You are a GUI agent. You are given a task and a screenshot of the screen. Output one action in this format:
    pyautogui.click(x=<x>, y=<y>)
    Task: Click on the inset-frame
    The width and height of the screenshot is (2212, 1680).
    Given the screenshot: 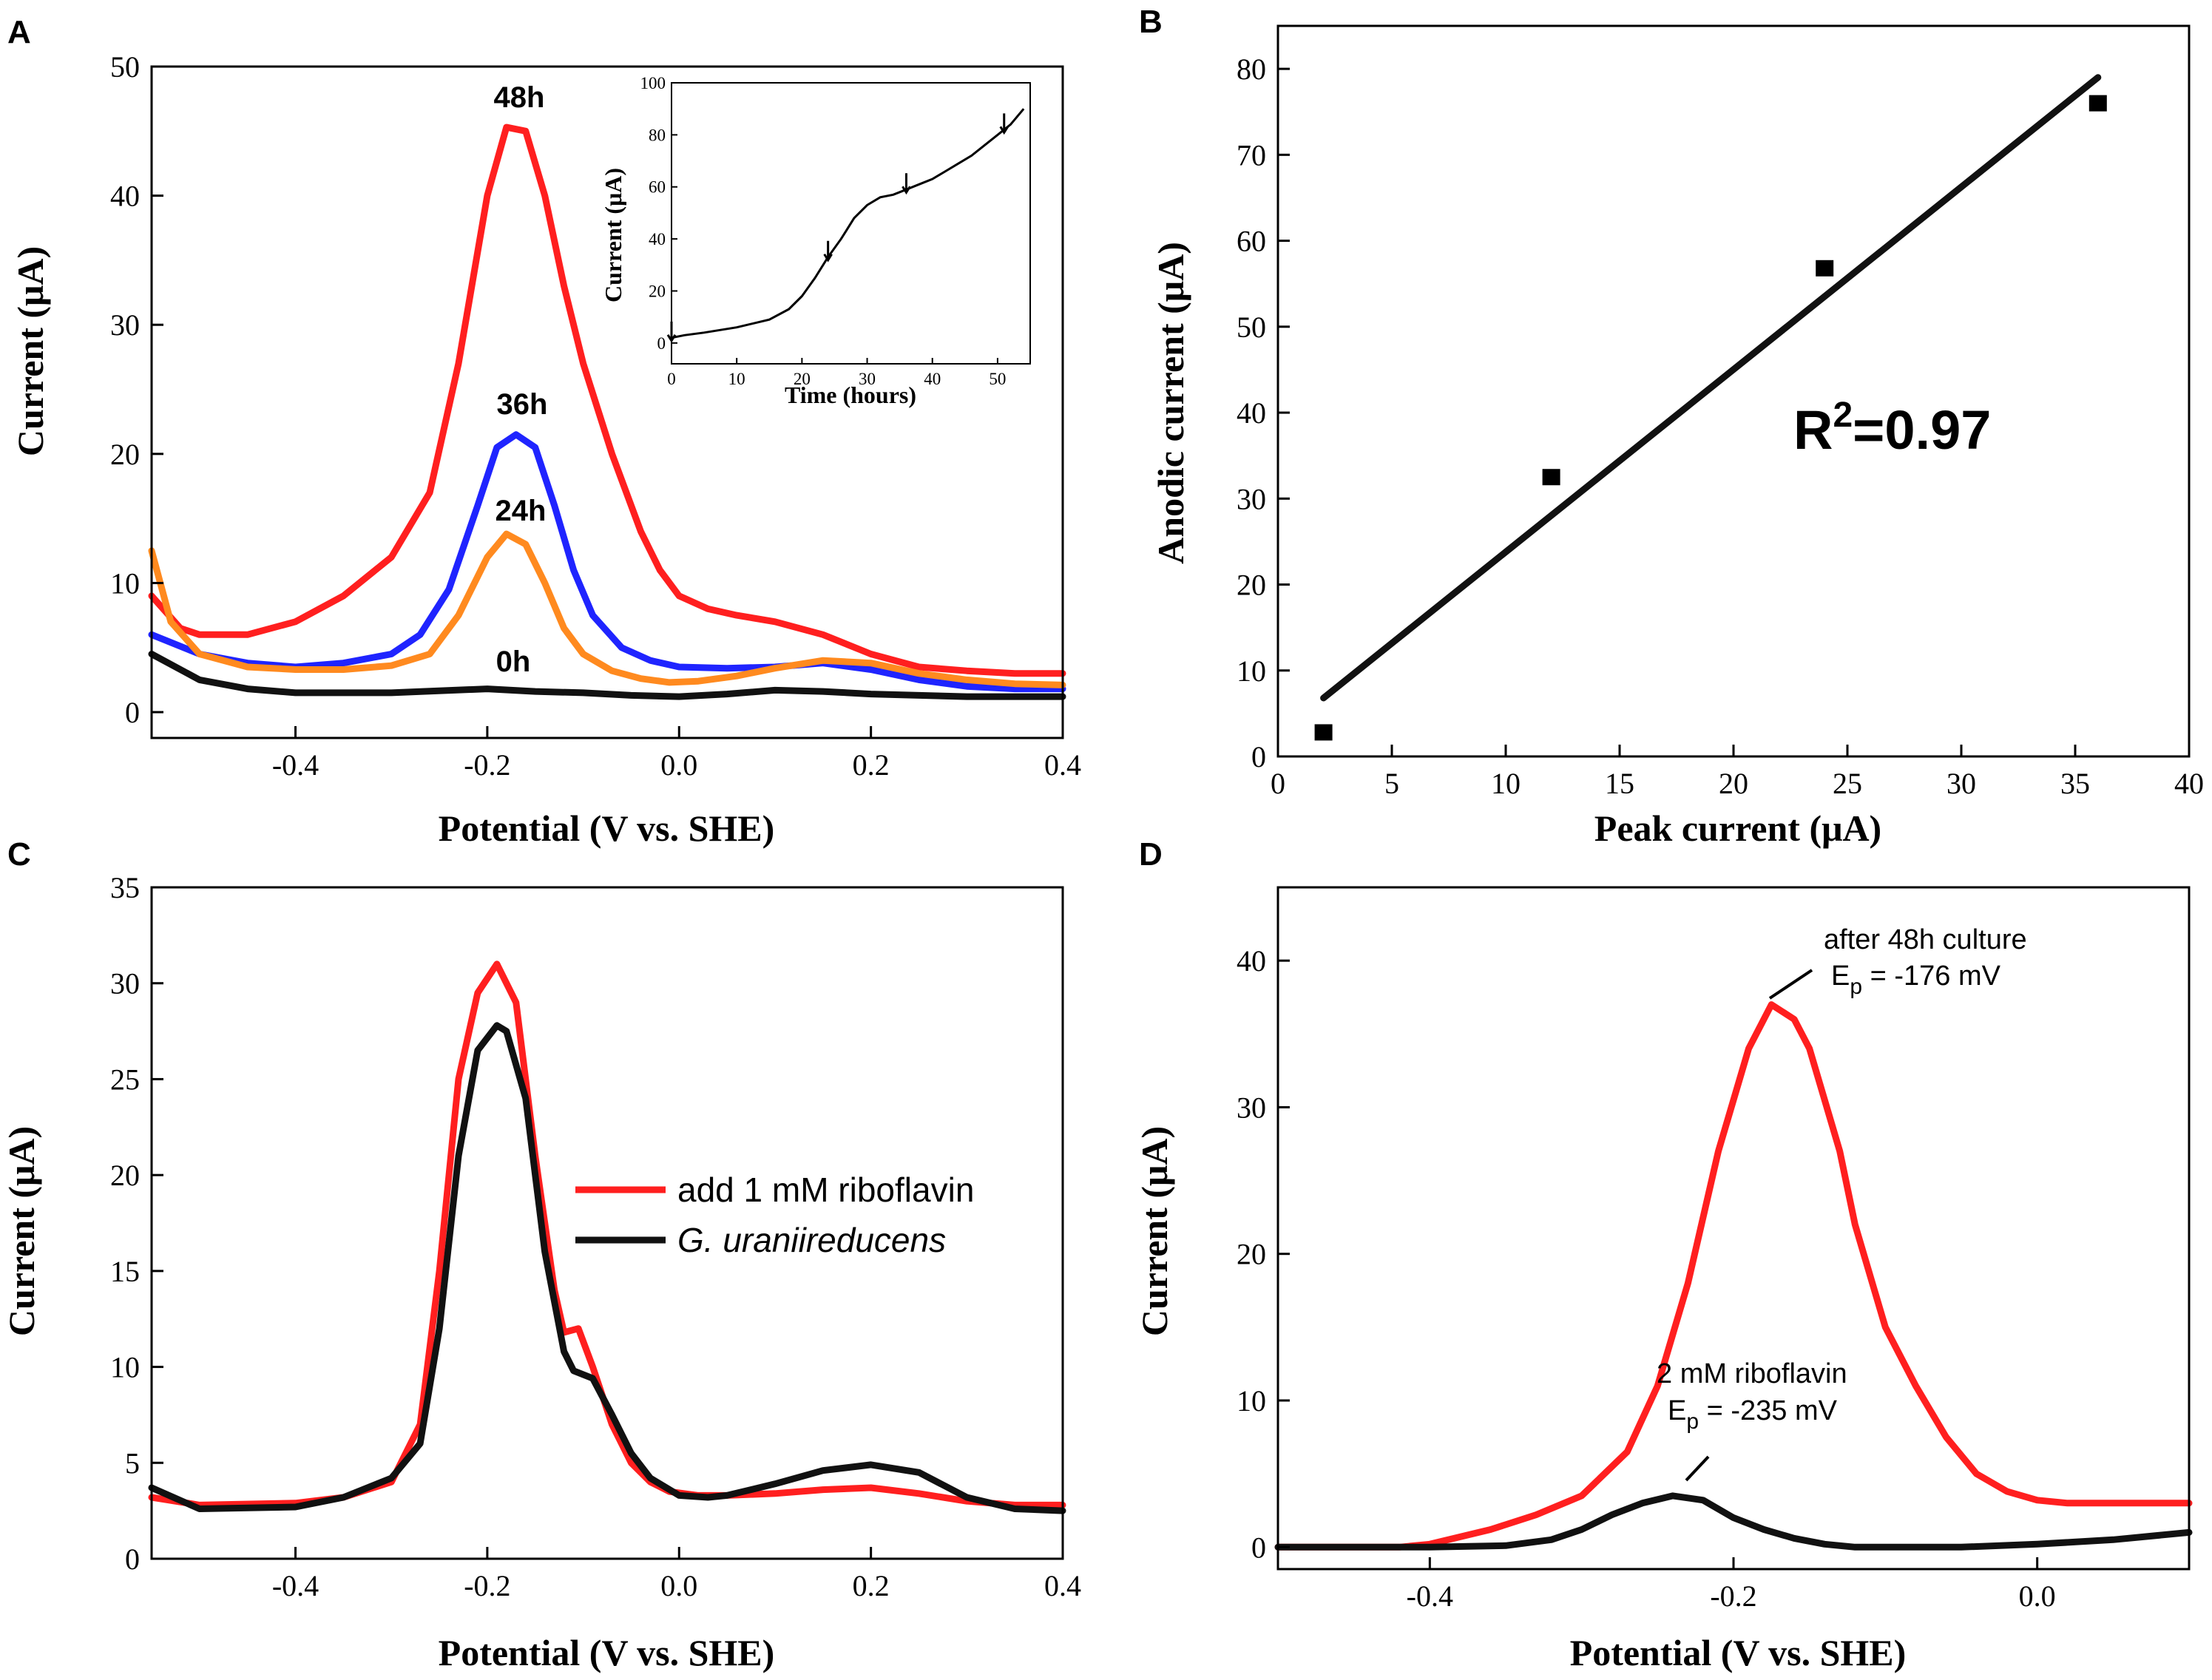 What is the action you would take?
    pyautogui.click(x=851, y=223)
    